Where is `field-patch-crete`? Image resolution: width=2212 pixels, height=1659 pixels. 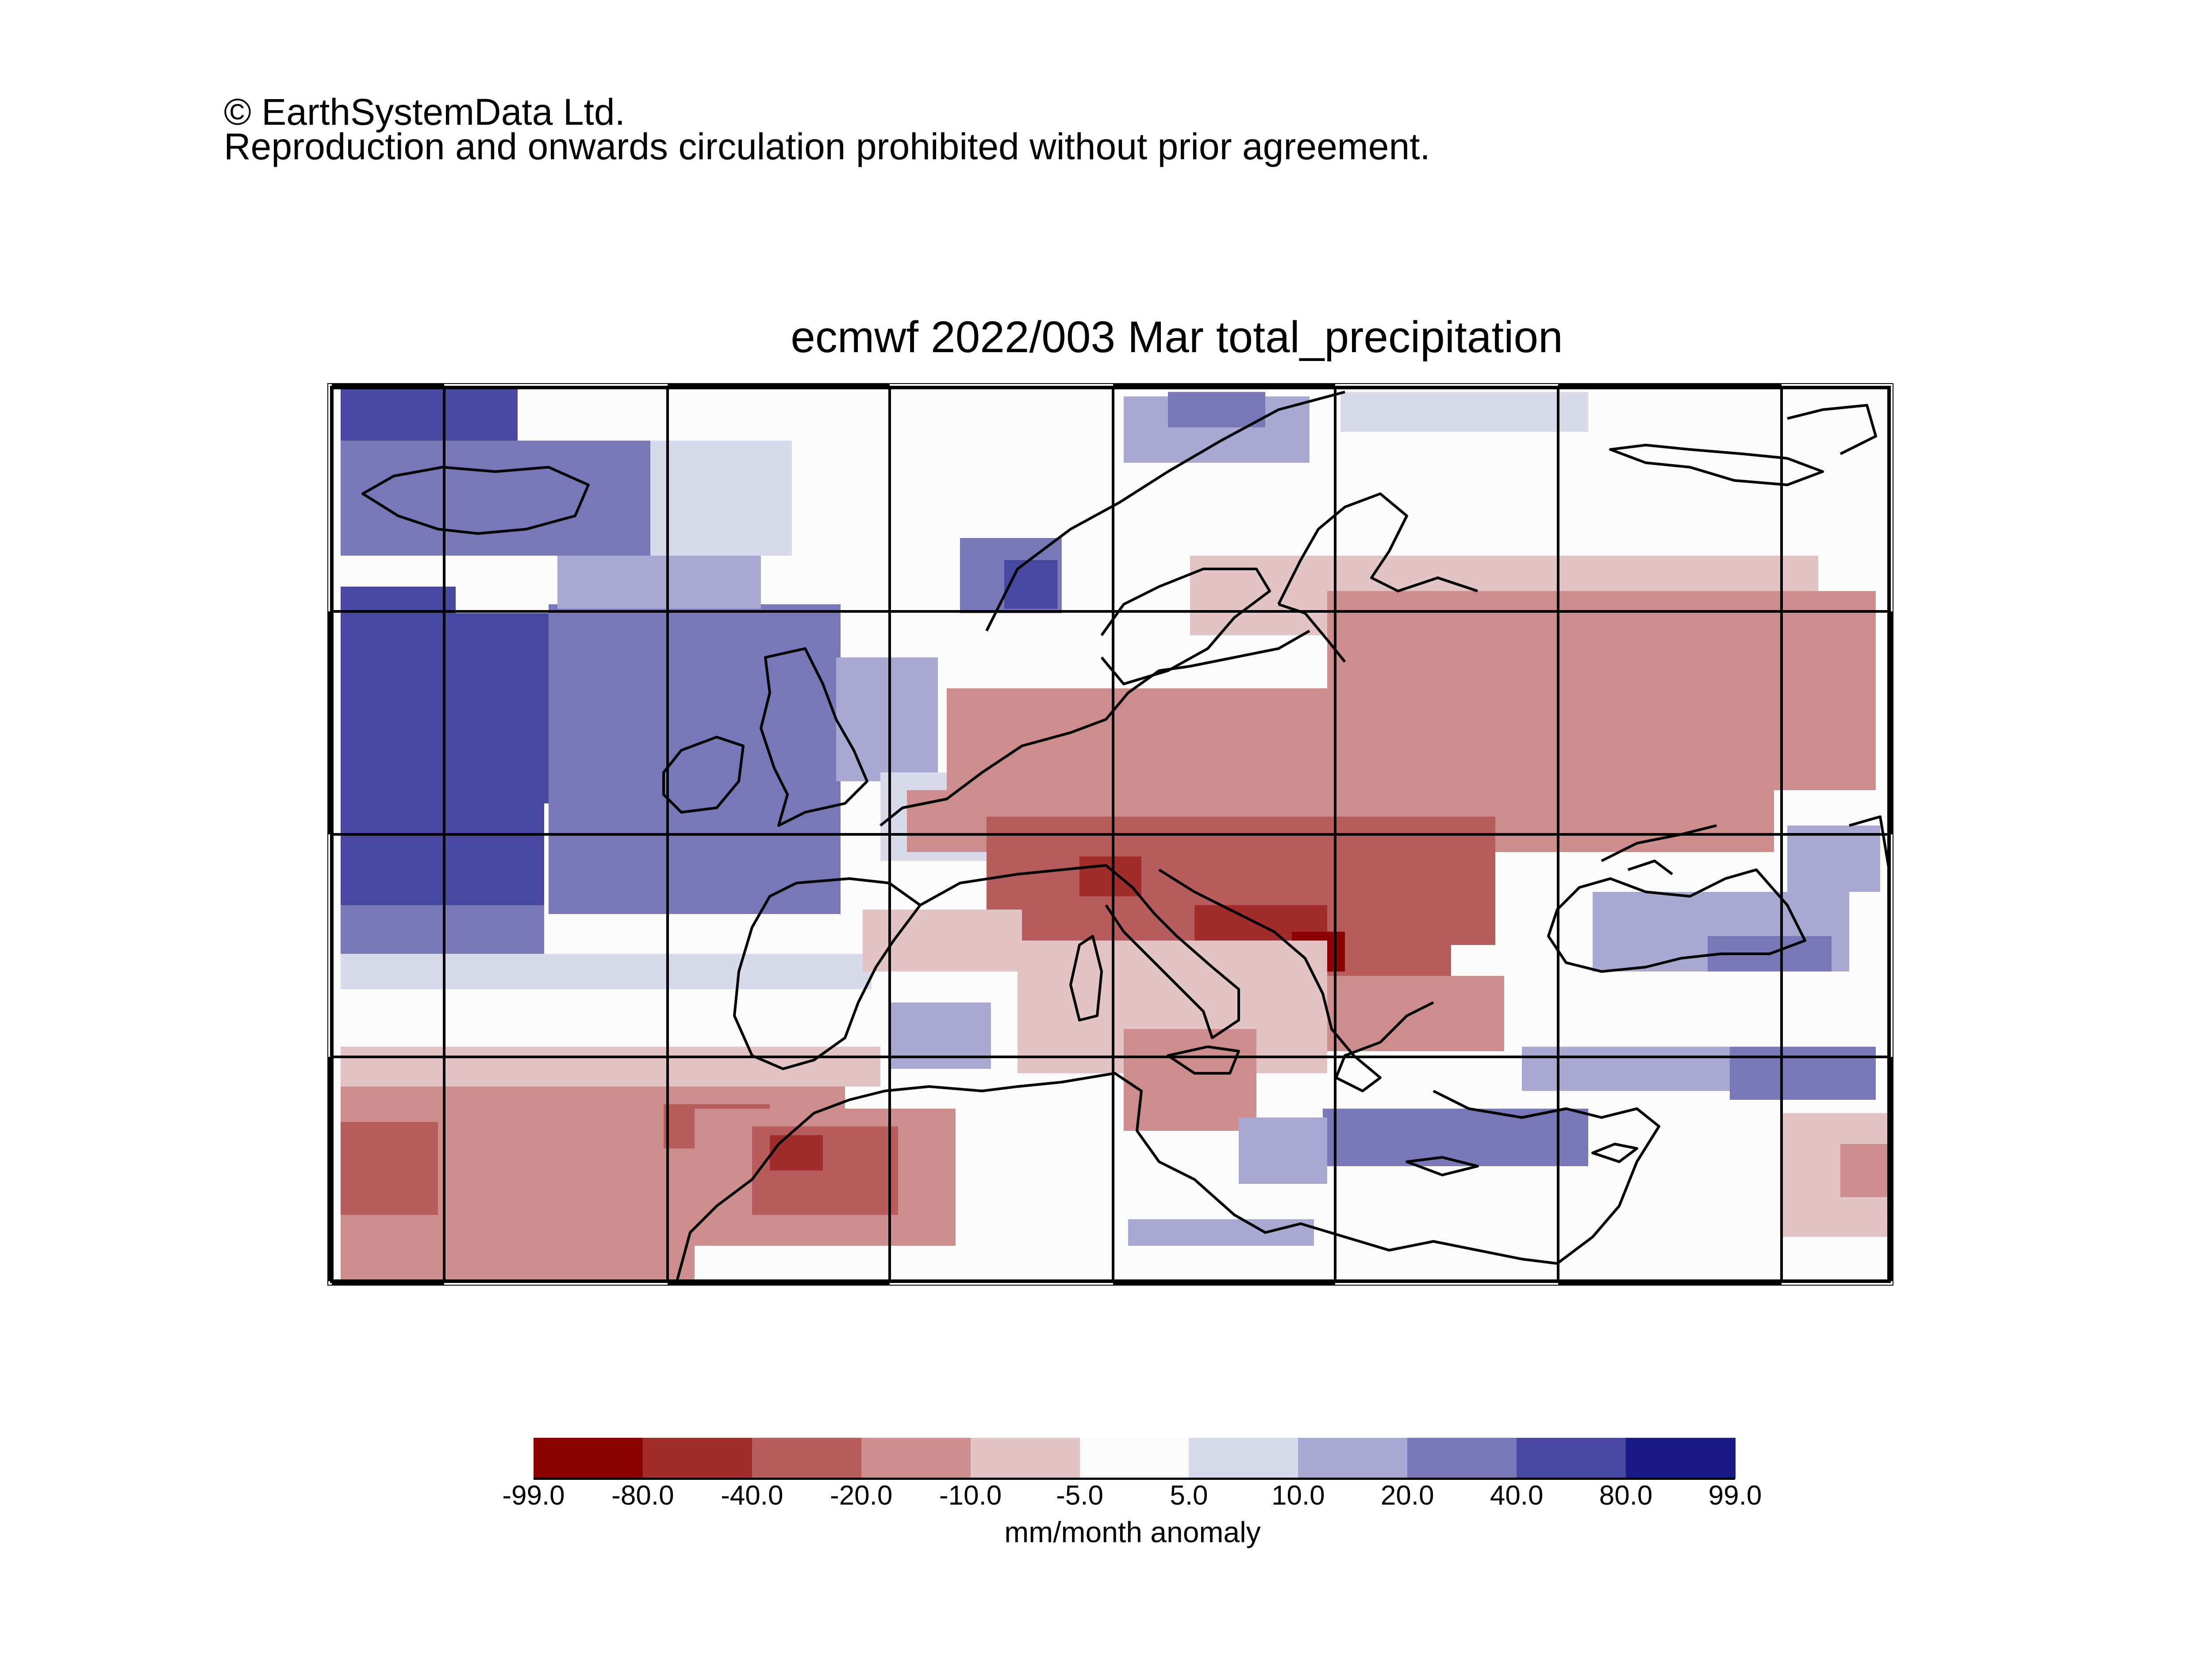 field-patch-crete is located at coordinates (1456, 1137).